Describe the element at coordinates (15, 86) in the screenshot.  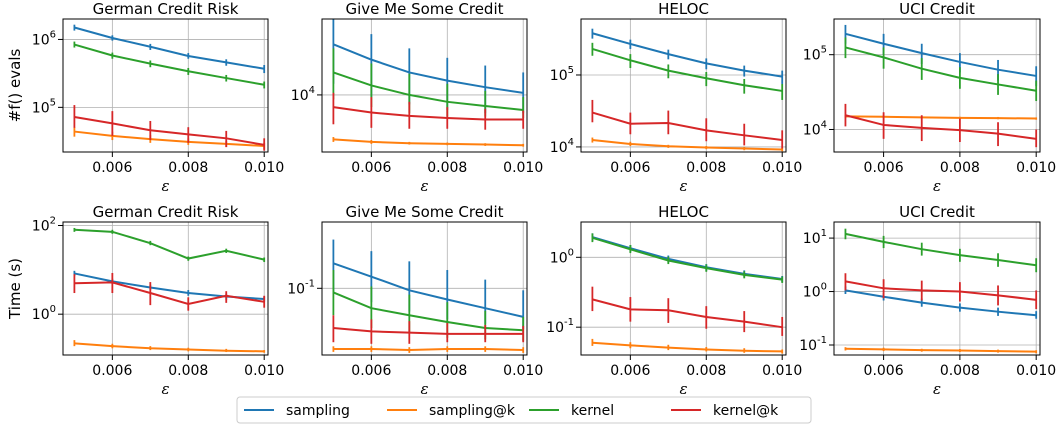
I see `row-ylabel: #f() evals` at that location.